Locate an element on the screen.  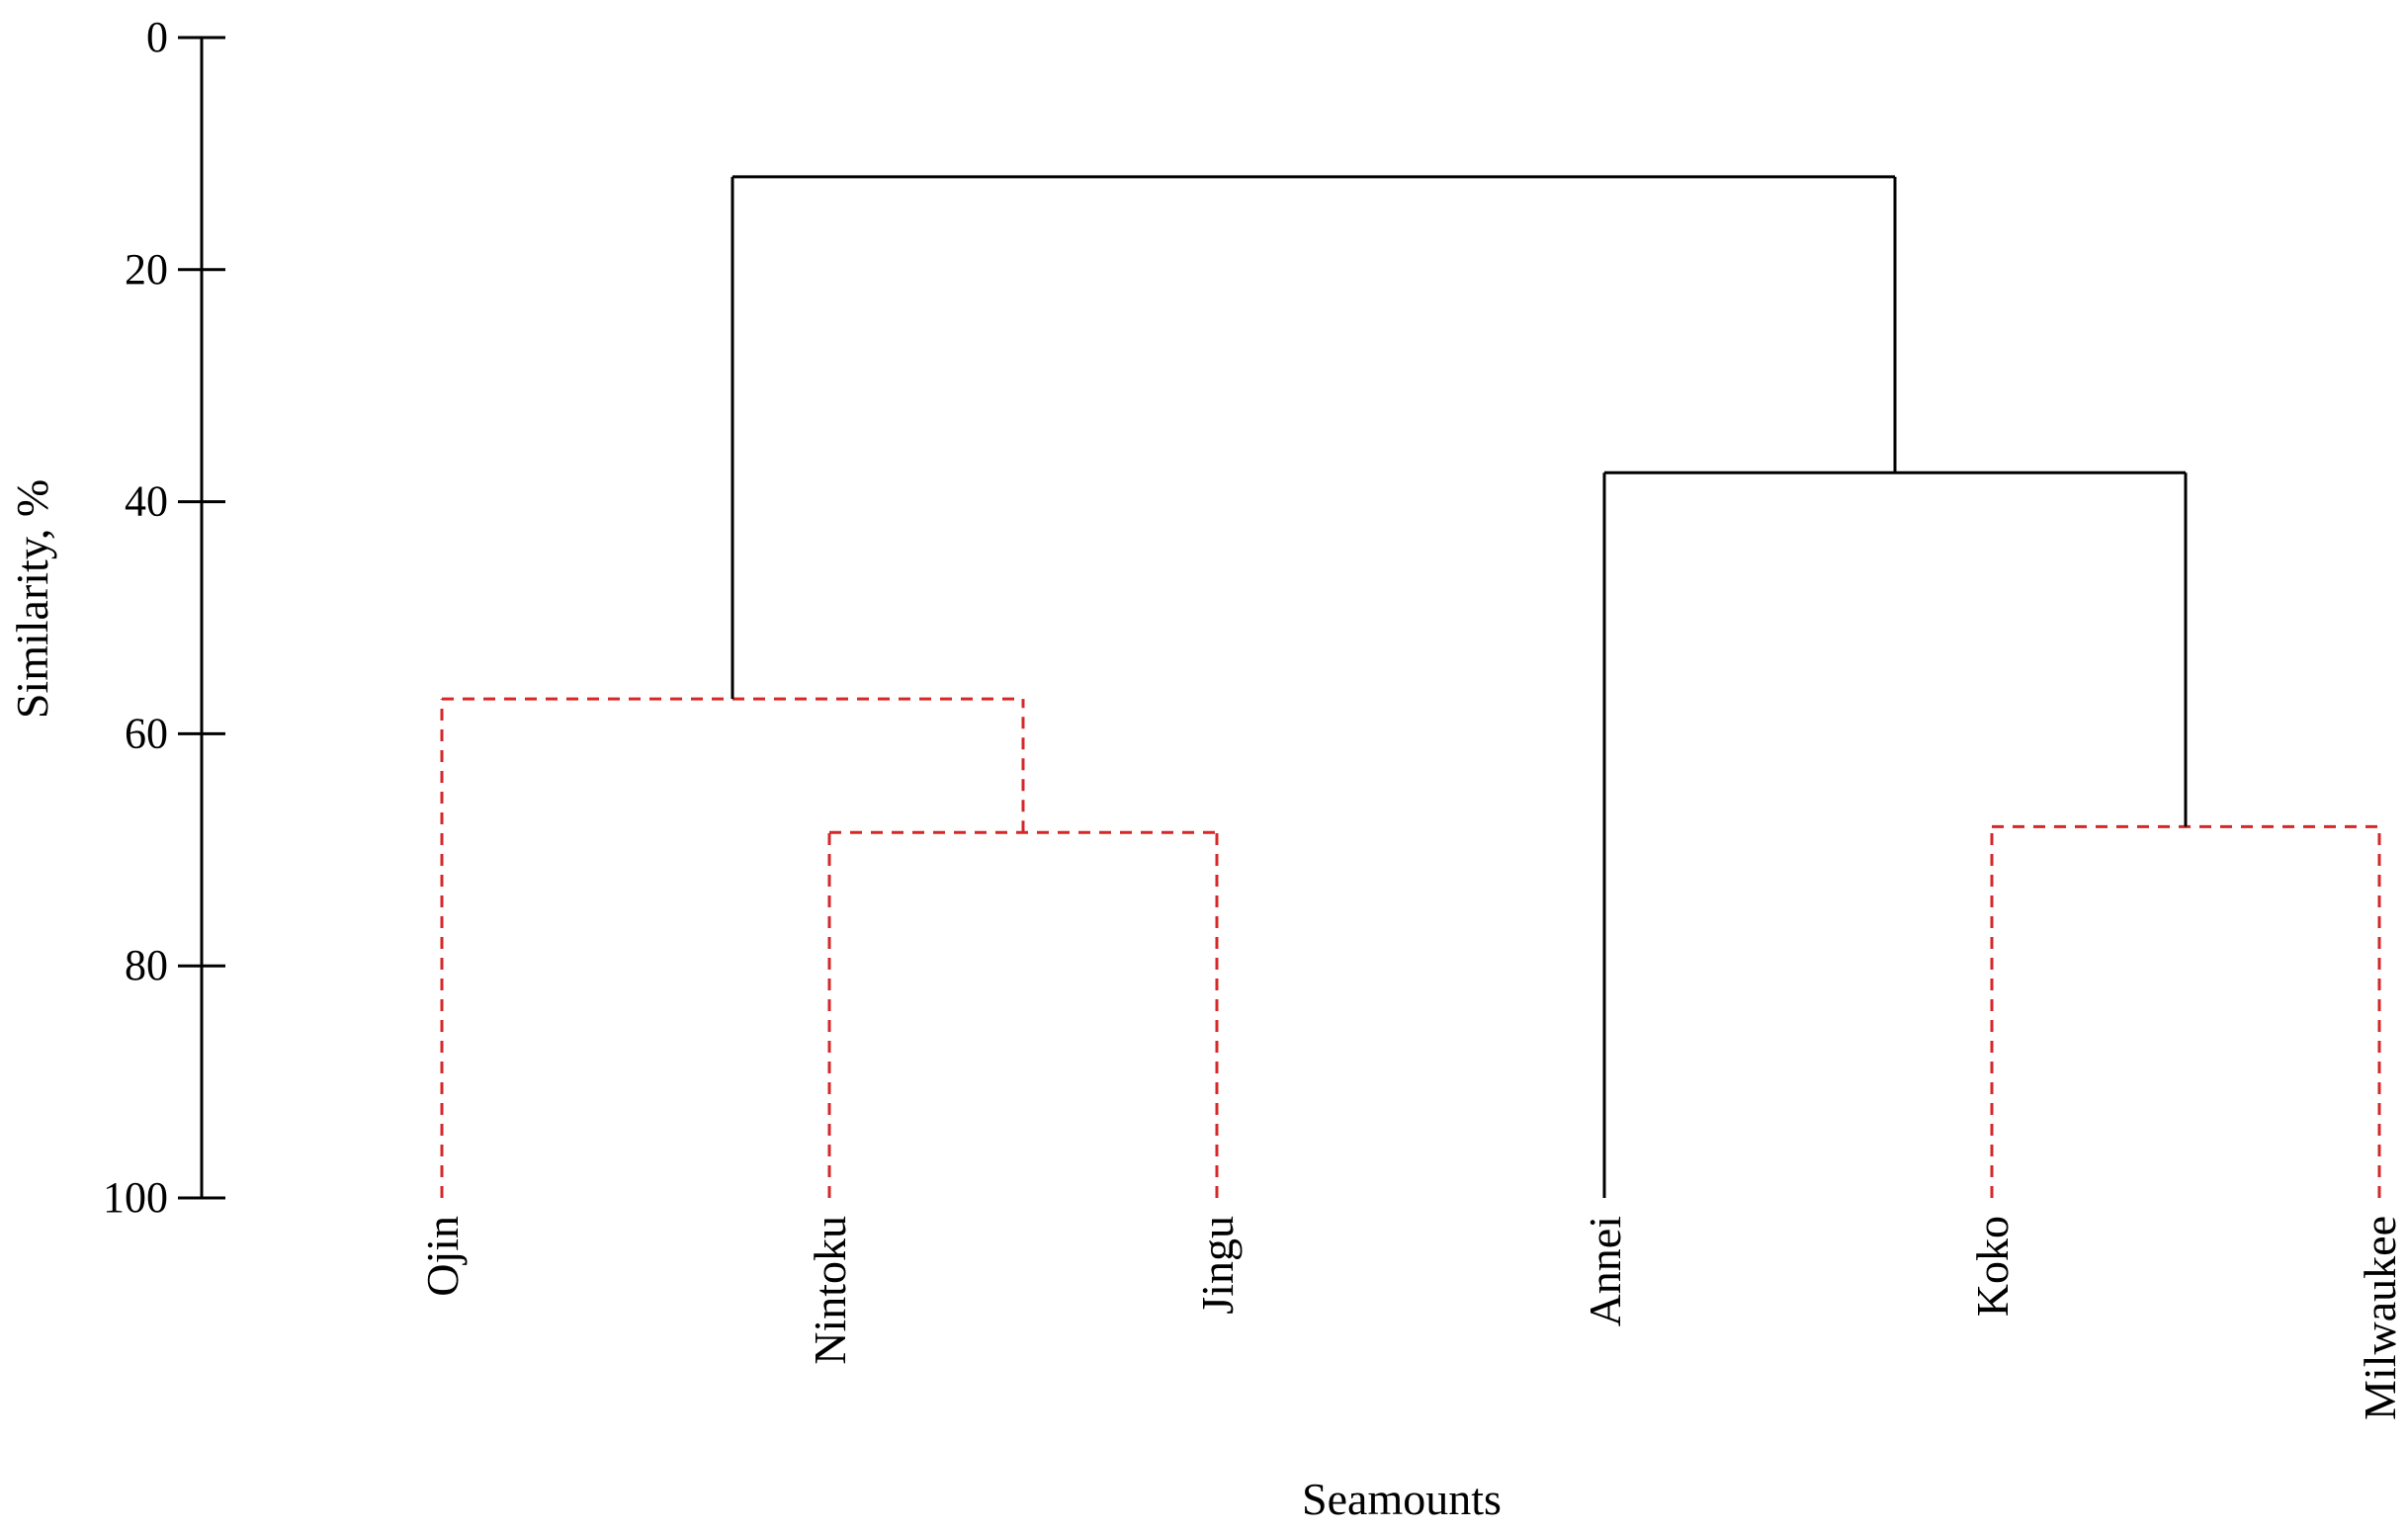
x-axis-title: Seamounts is located at coordinates (1402, 1499).